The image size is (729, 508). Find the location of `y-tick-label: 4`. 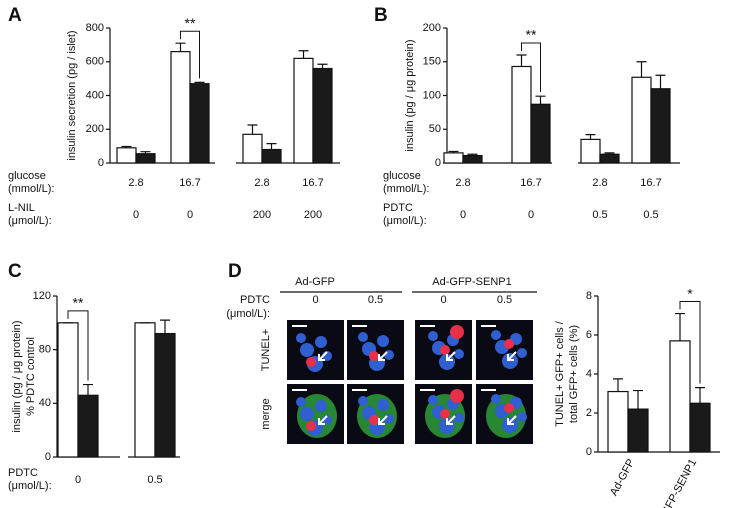

y-tick-label: 4 is located at coordinates (589, 374).